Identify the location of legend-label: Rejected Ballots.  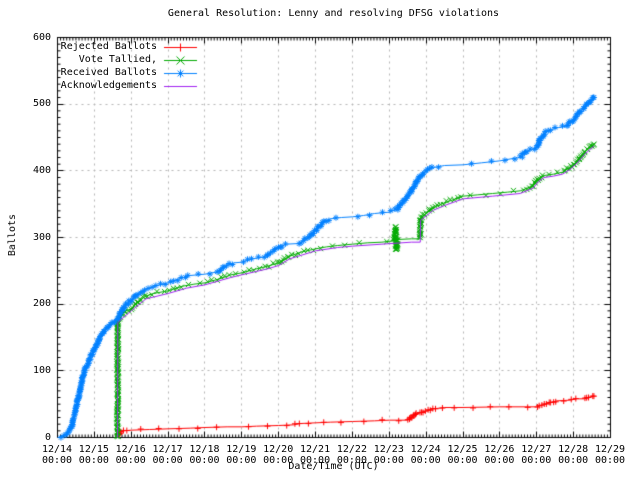
(108, 46).